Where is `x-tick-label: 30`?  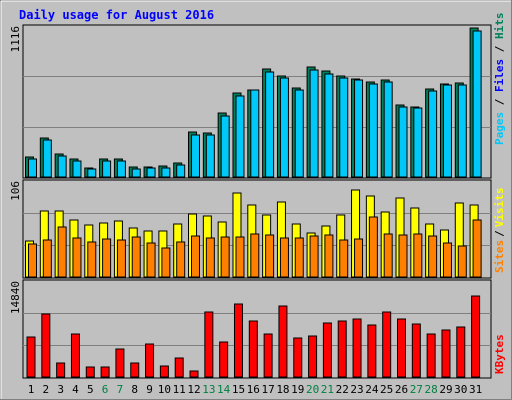
x-tick-label: 30 is located at coordinates (460, 389).